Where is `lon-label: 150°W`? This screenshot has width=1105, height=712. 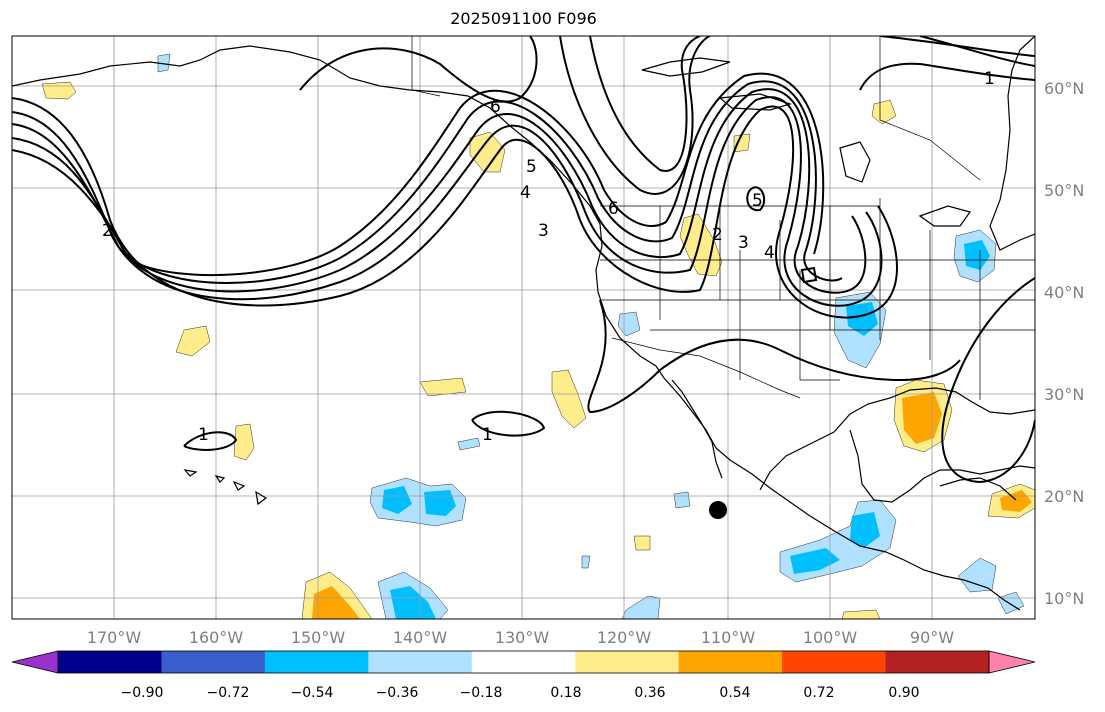 lon-label: 150°W is located at coordinates (318, 637).